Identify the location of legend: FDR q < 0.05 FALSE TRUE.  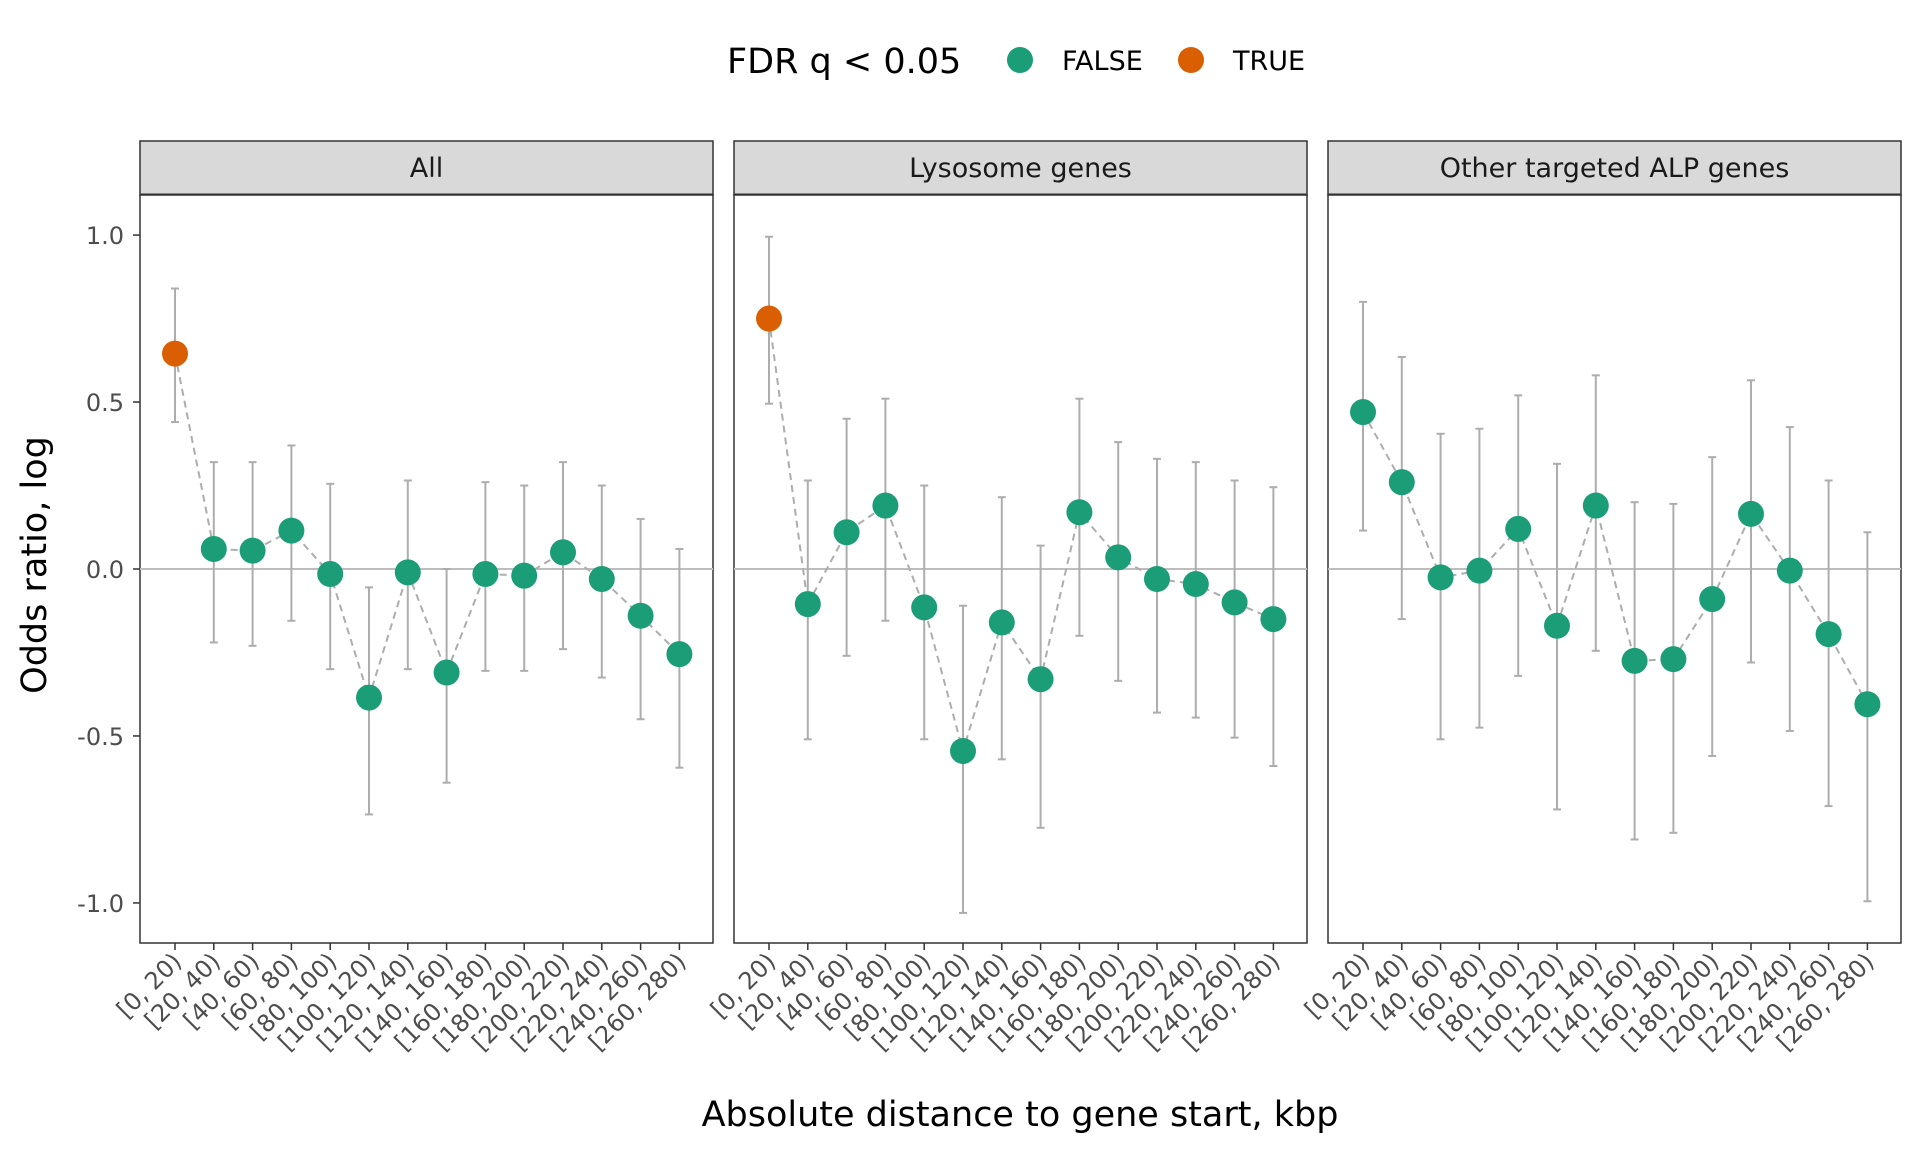
(1016, 62).